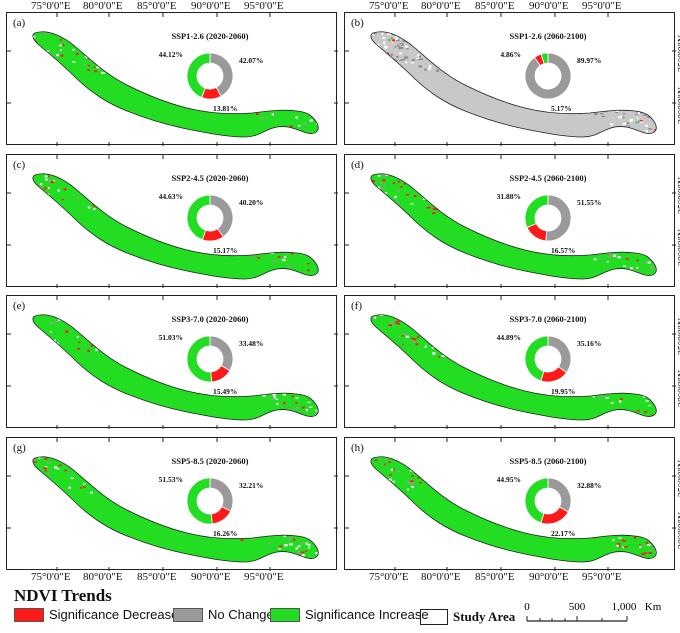 This screenshot has width=680, height=633. Describe the element at coordinates (509, 196) in the screenshot. I see `pct-increase: 31.88%` at that location.